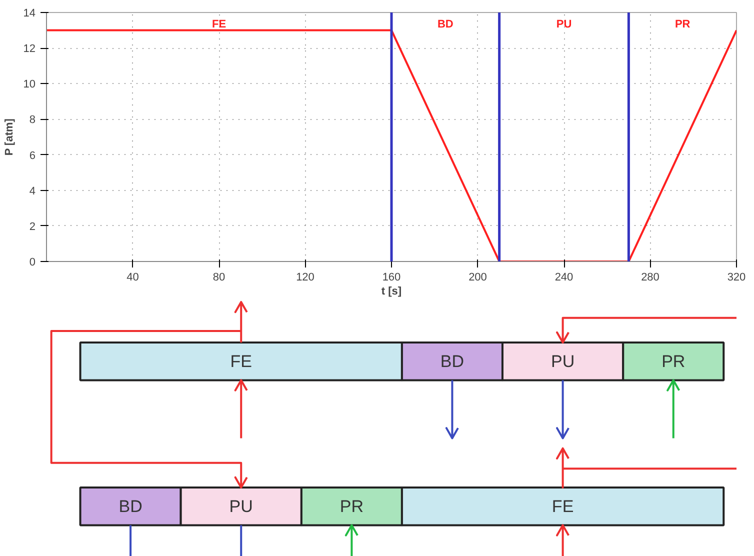 This screenshot has height=556, width=754. Describe the element at coordinates (391, 278) in the screenshot. I see `x-tick-label: 160` at that location.